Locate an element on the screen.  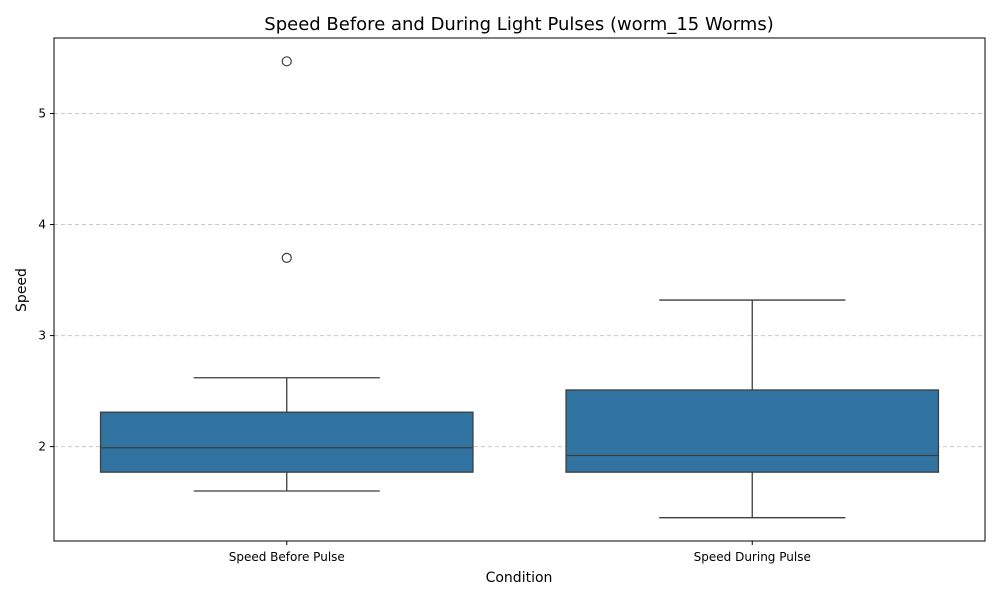
y-tick-label: 2 is located at coordinates (42, 447).